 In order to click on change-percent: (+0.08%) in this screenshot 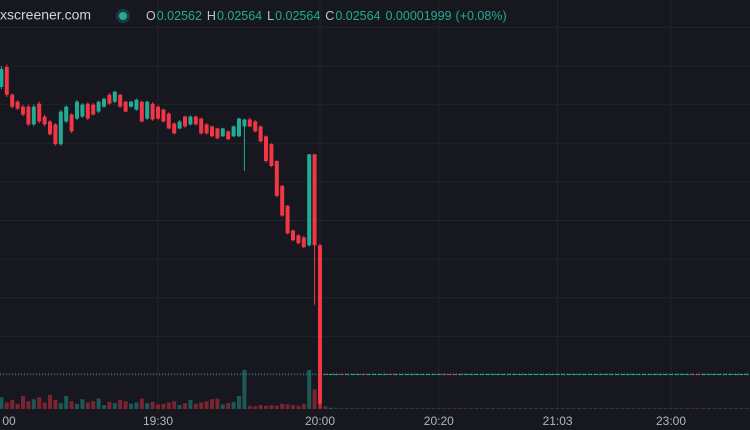, I will do `click(481, 16)`.